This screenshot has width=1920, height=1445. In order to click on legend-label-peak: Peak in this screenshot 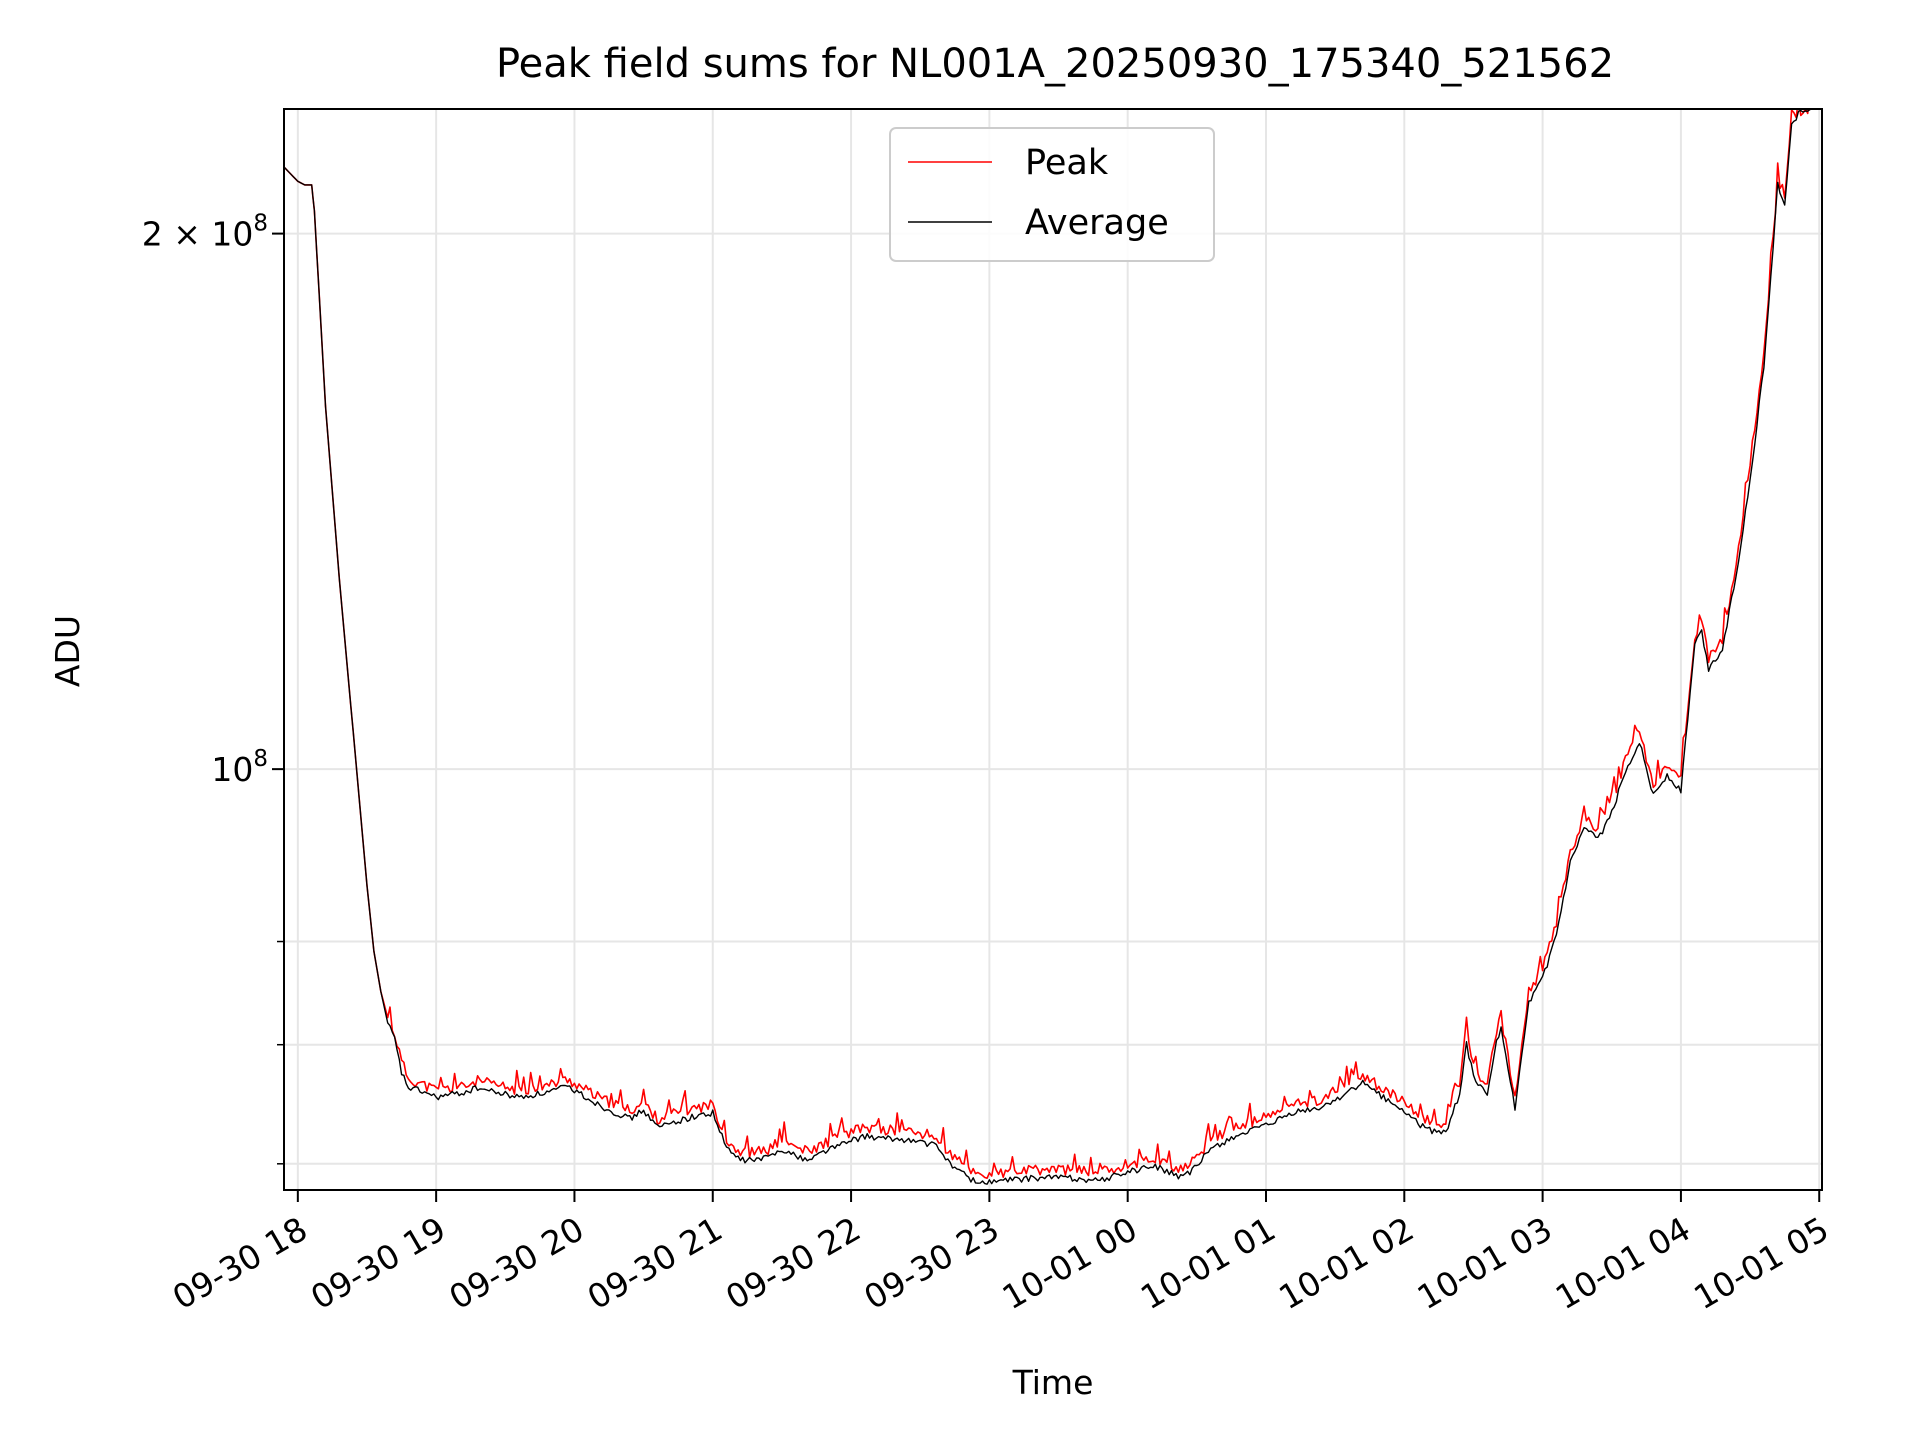, I will do `click(1067, 163)`.